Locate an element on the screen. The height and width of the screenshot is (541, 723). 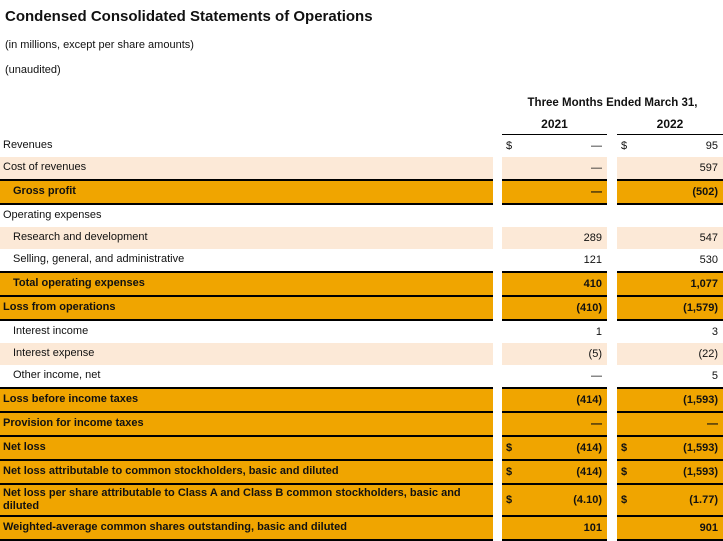
value-text: (410) is located at coordinates (589, 307).